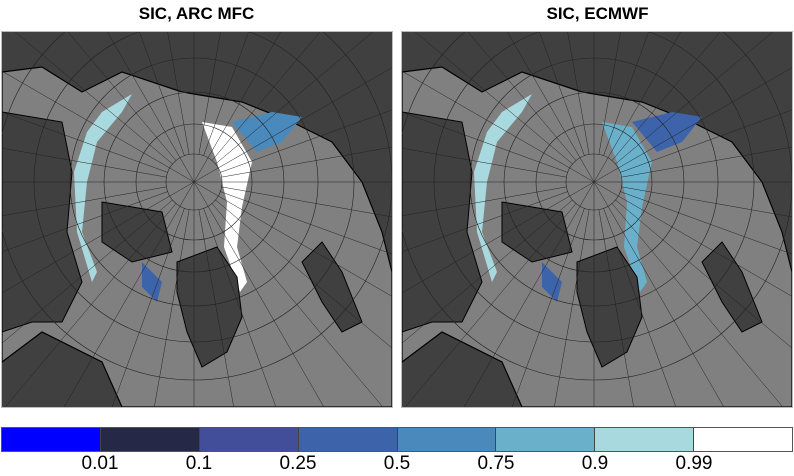 This screenshot has height=476, width=794. What do you see at coordinates (100, 463) in the screenshot?
I see `colorbar-tick-label: 0.01` at bounding box center [100, 463].